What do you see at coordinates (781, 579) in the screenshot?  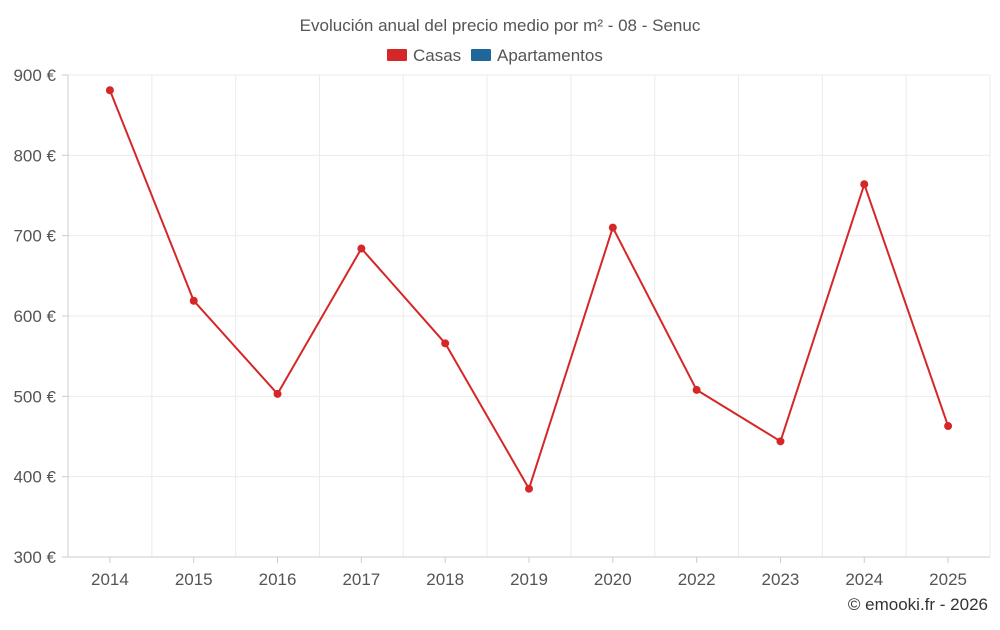 I see `x-tick-label-2023: 2023` at bounding box center [781, 579].